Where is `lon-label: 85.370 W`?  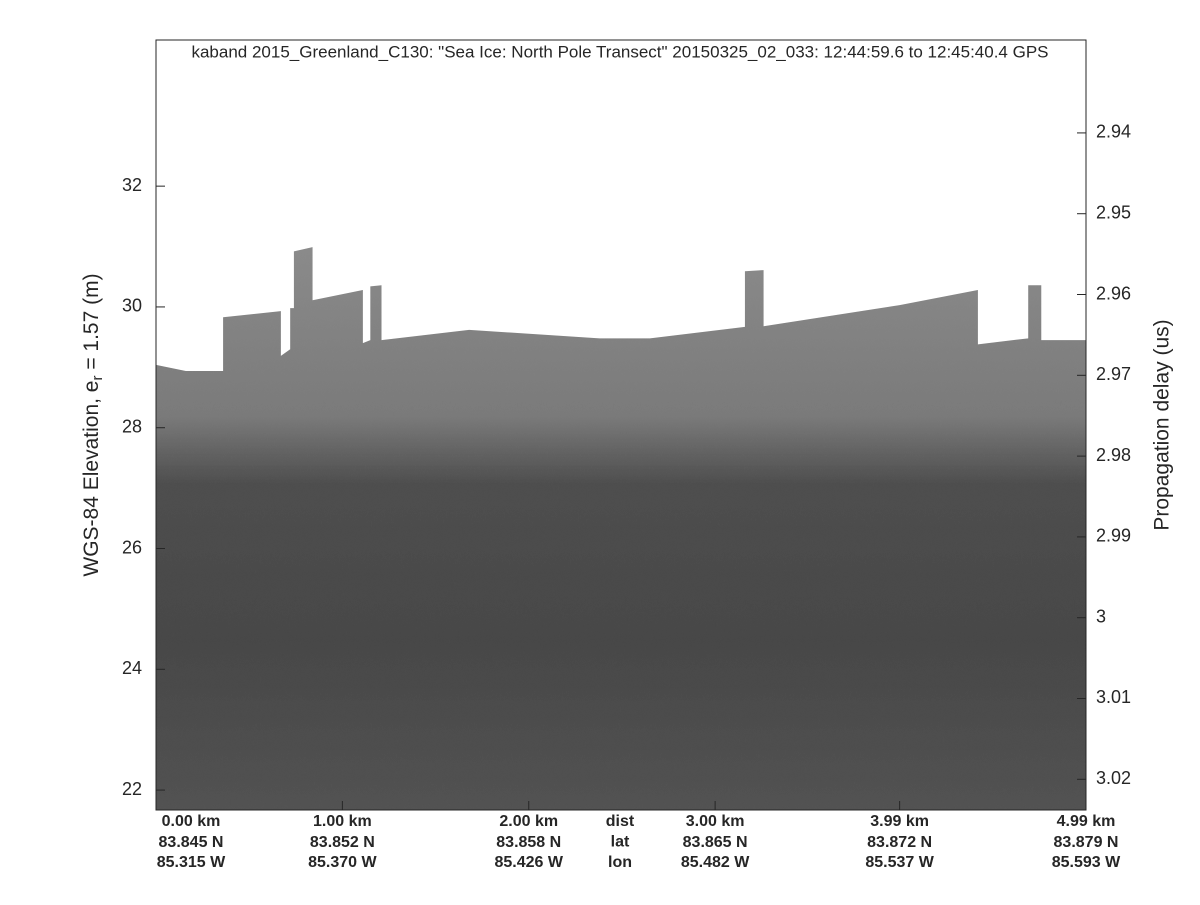 lon-label: 85.370 W is located at coordinates (342, 862).